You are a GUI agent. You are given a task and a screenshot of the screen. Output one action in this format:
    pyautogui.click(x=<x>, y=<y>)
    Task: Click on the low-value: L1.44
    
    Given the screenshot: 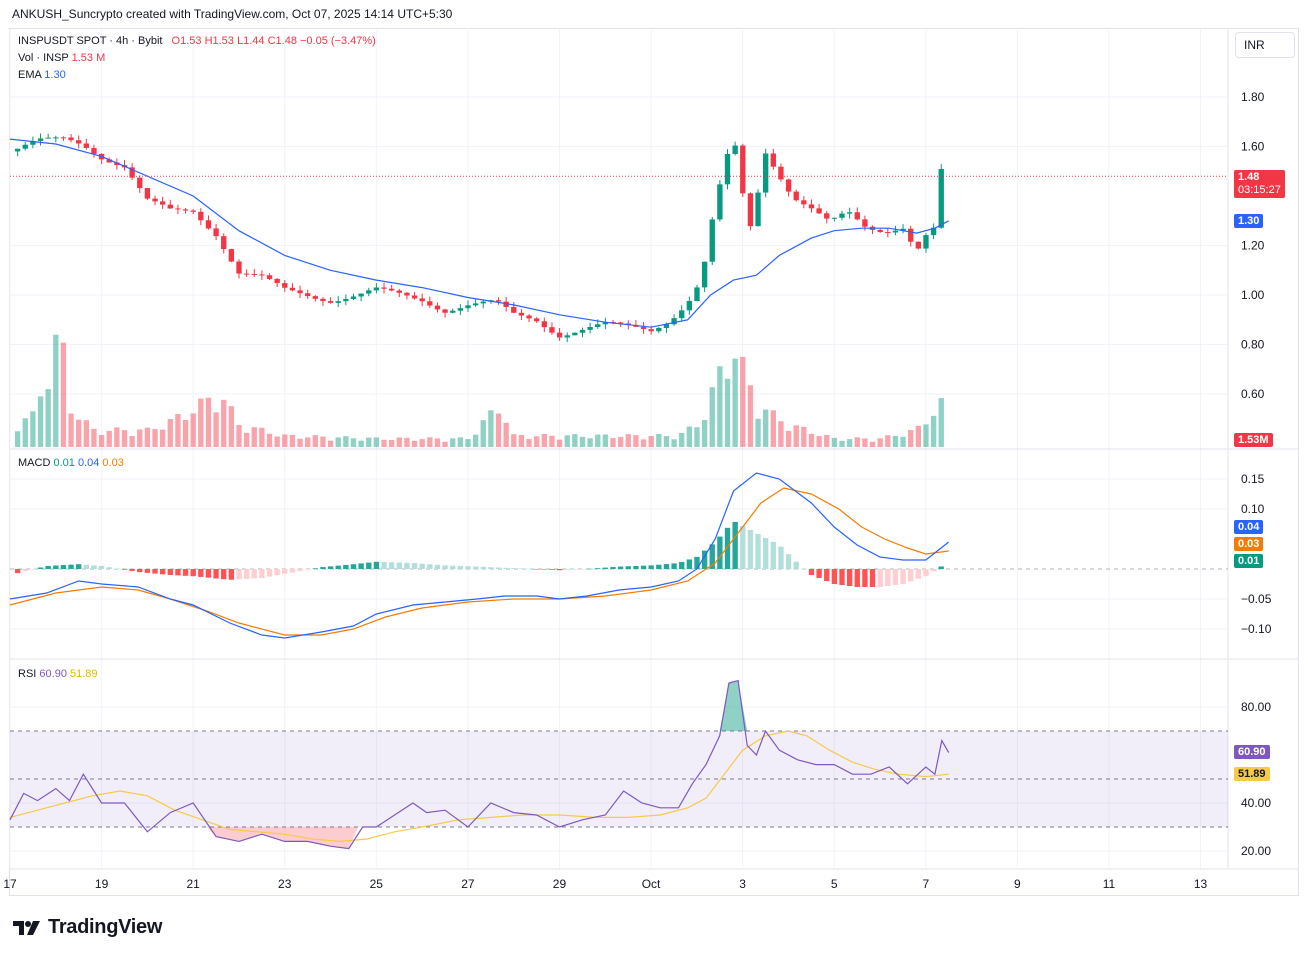 What is the action you would take?
    pyautogui.click(x=250, y=41)
    